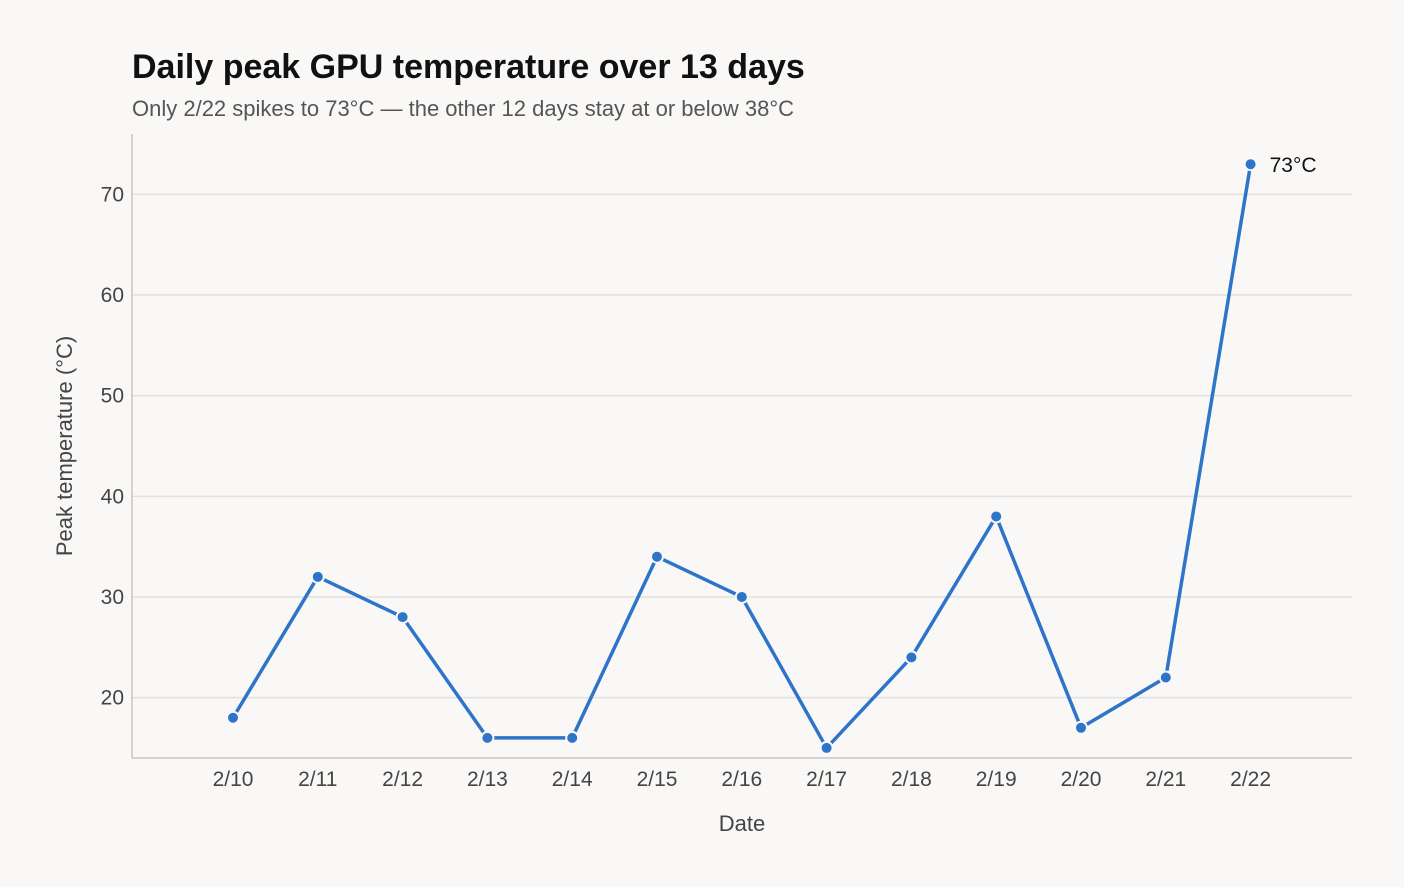 The image size is (1404, 887). I want to click on x-tick-label: 2/18, so click(911, 779).